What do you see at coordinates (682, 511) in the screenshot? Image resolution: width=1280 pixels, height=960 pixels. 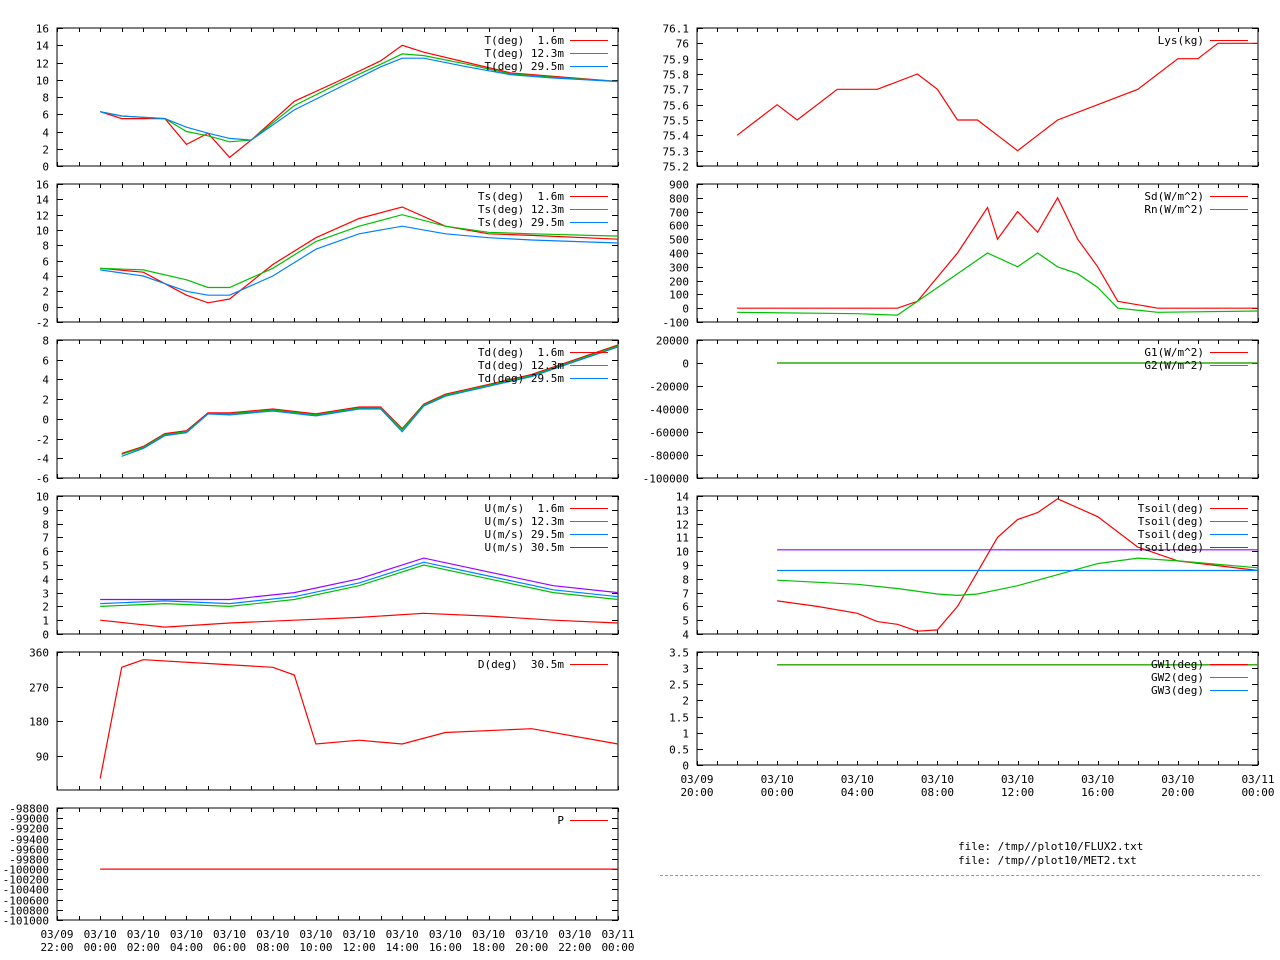 I see `y-tick-label: 13` at bounding box center [682, 511].